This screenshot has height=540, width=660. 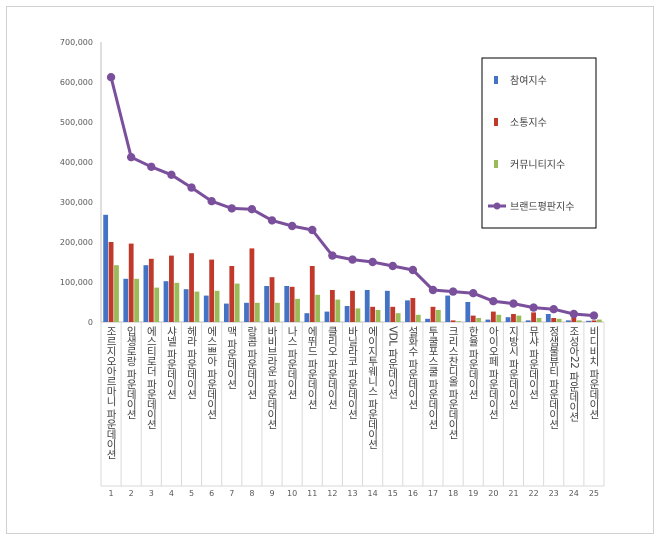 What do you see at coordinates (353, 372) in the screenshot?
I see `category-label: 바닐라코 파운데이션` at bounding box center [353, 372].